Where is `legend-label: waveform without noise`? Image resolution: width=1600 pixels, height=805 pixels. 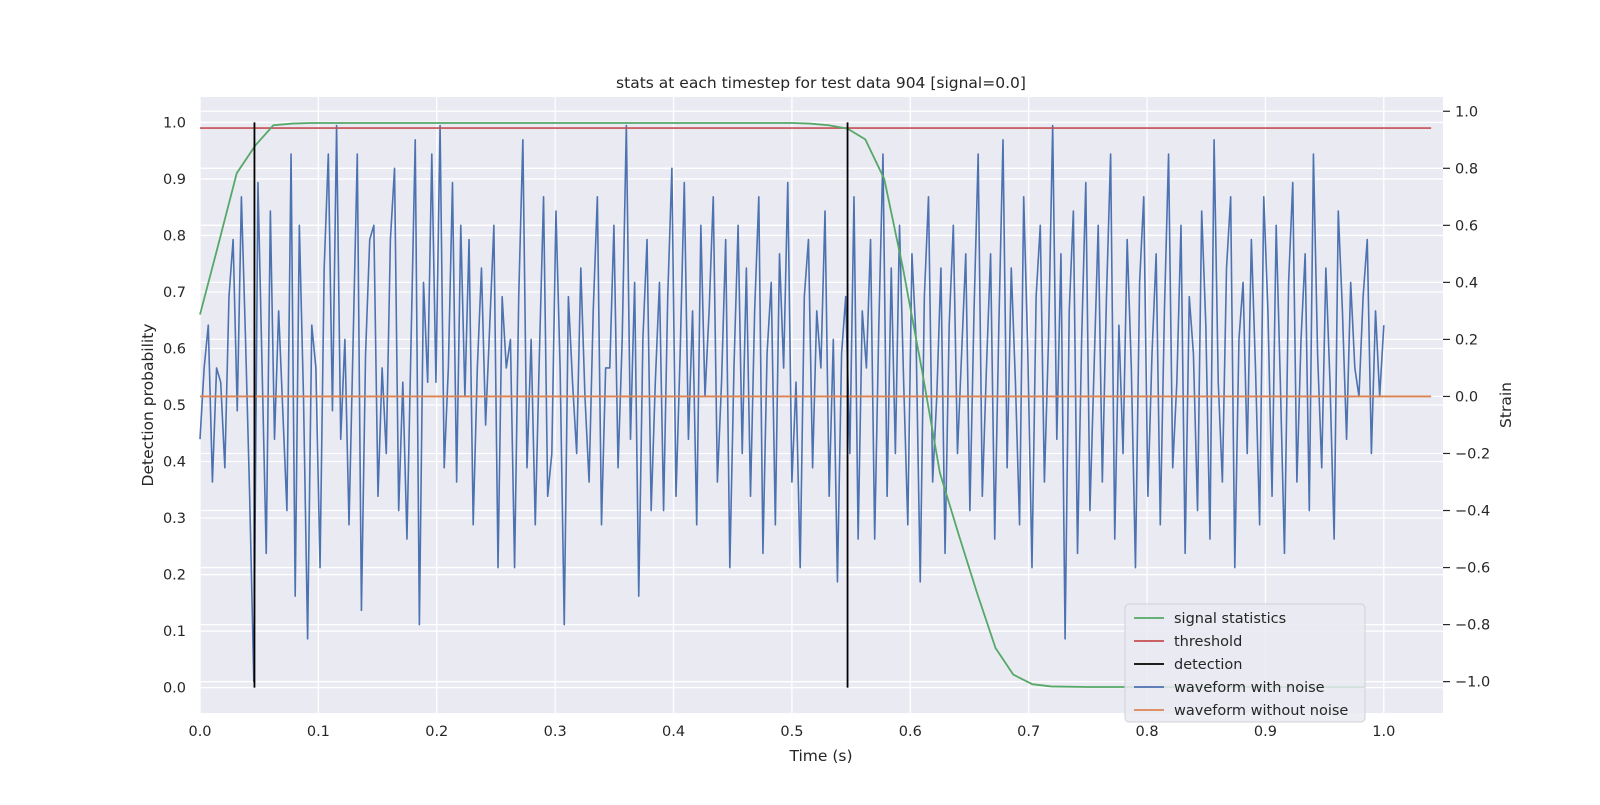
legend-label: waveform without noise is located at coordinates (1261, 711).